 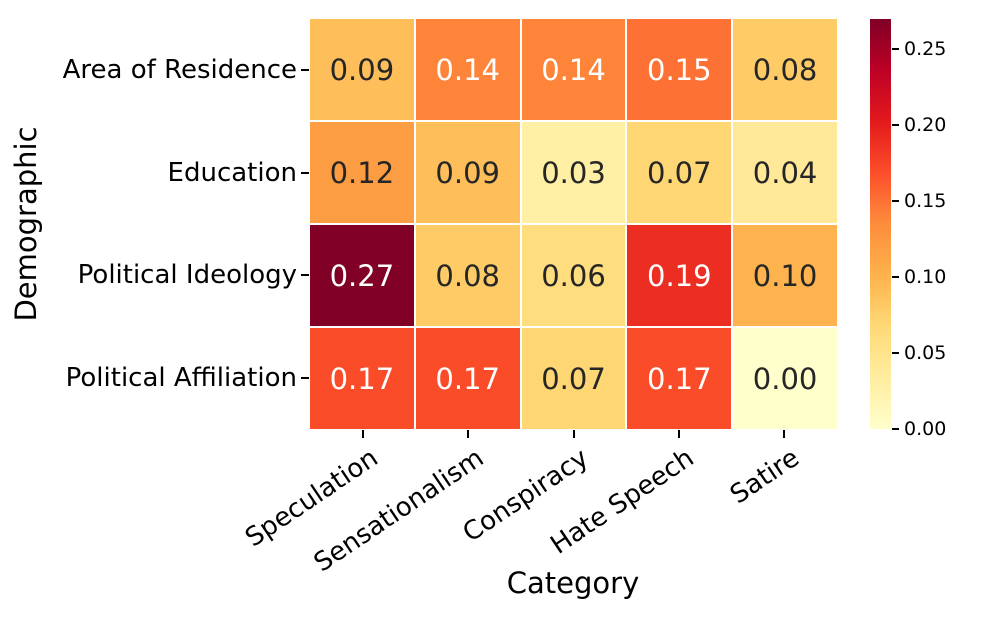 I want to click on cell-value: 0.27, so click(x=362, y=275).